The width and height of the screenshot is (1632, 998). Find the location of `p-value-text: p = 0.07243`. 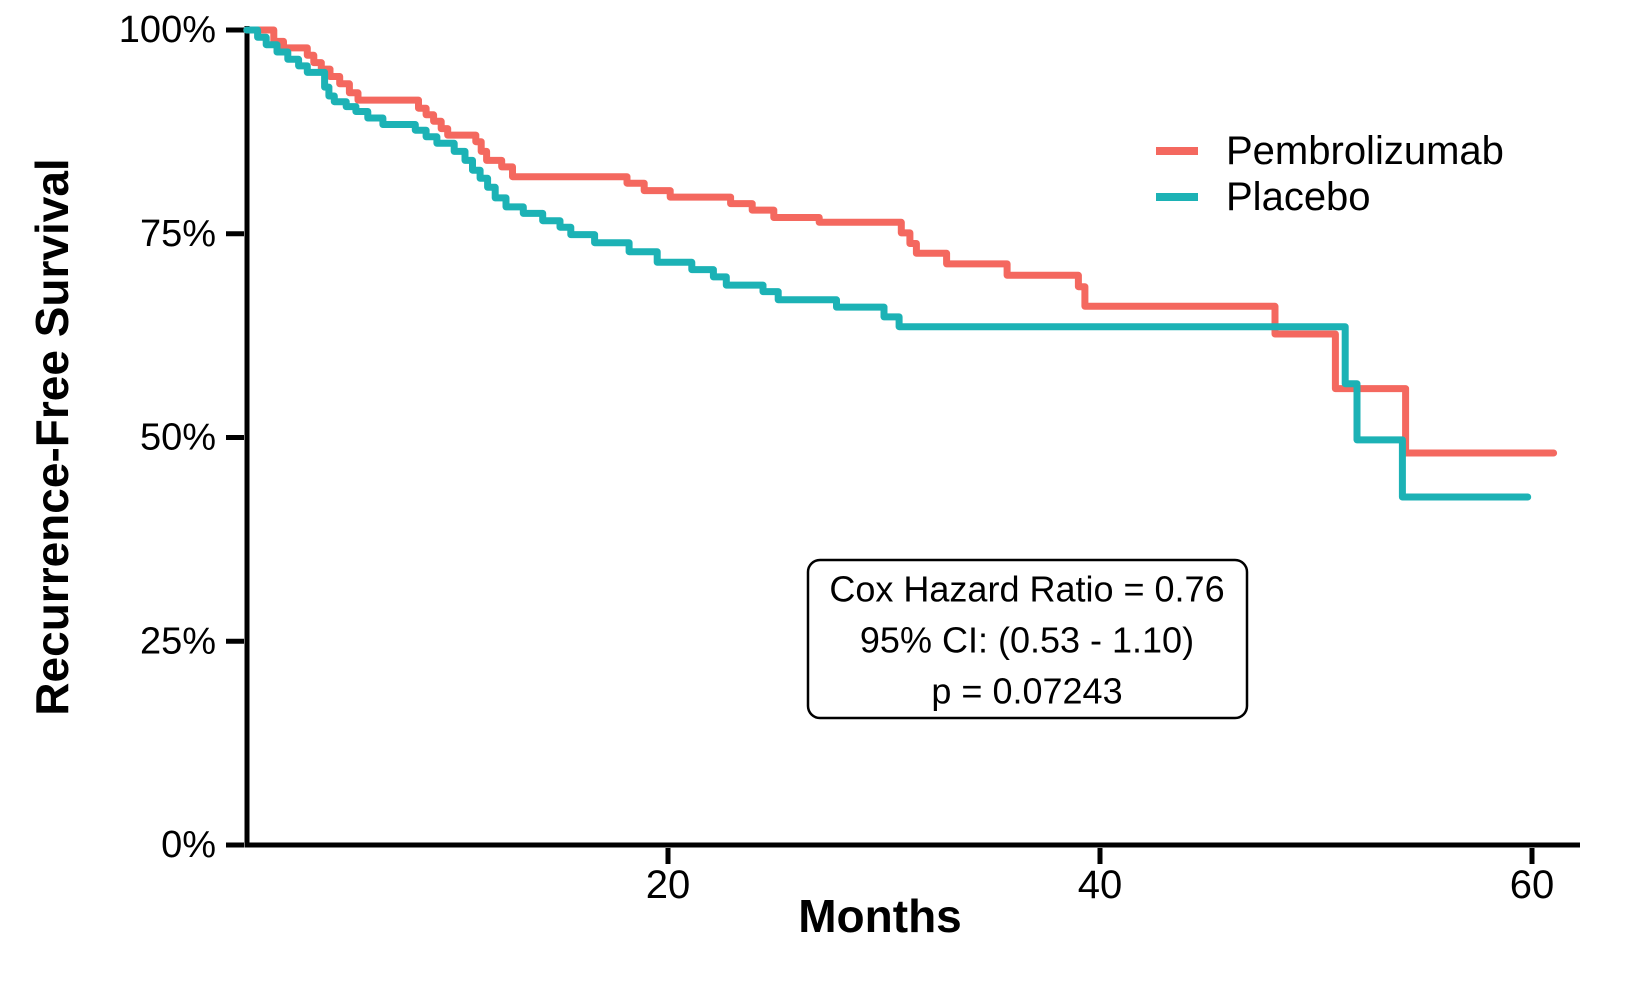

p-value-text: p = 0.07243 is located at coordinates (1026, 691).